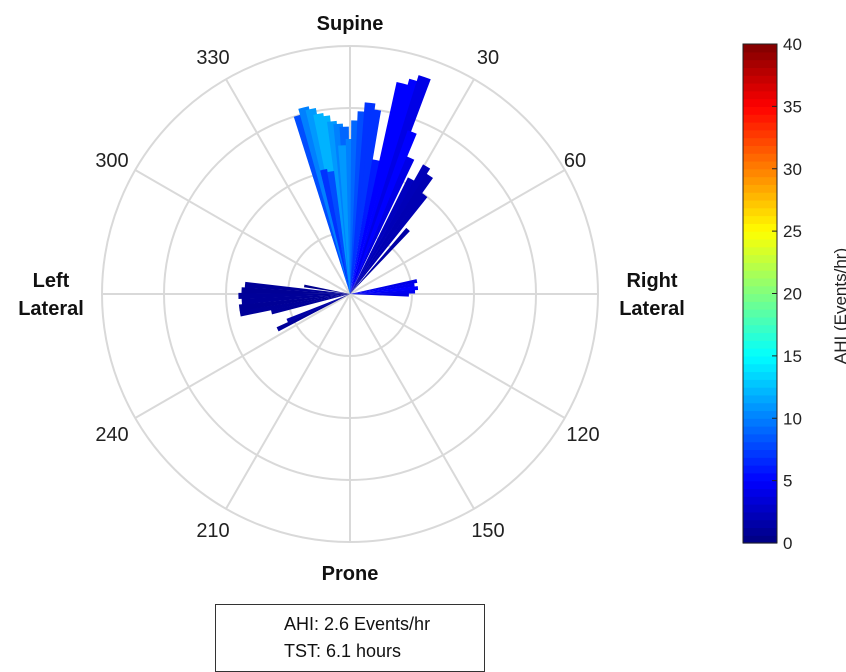 This screenshot has width=846, height=672. I want to click on colorbar-tick-label: 30, so click(792, 169).